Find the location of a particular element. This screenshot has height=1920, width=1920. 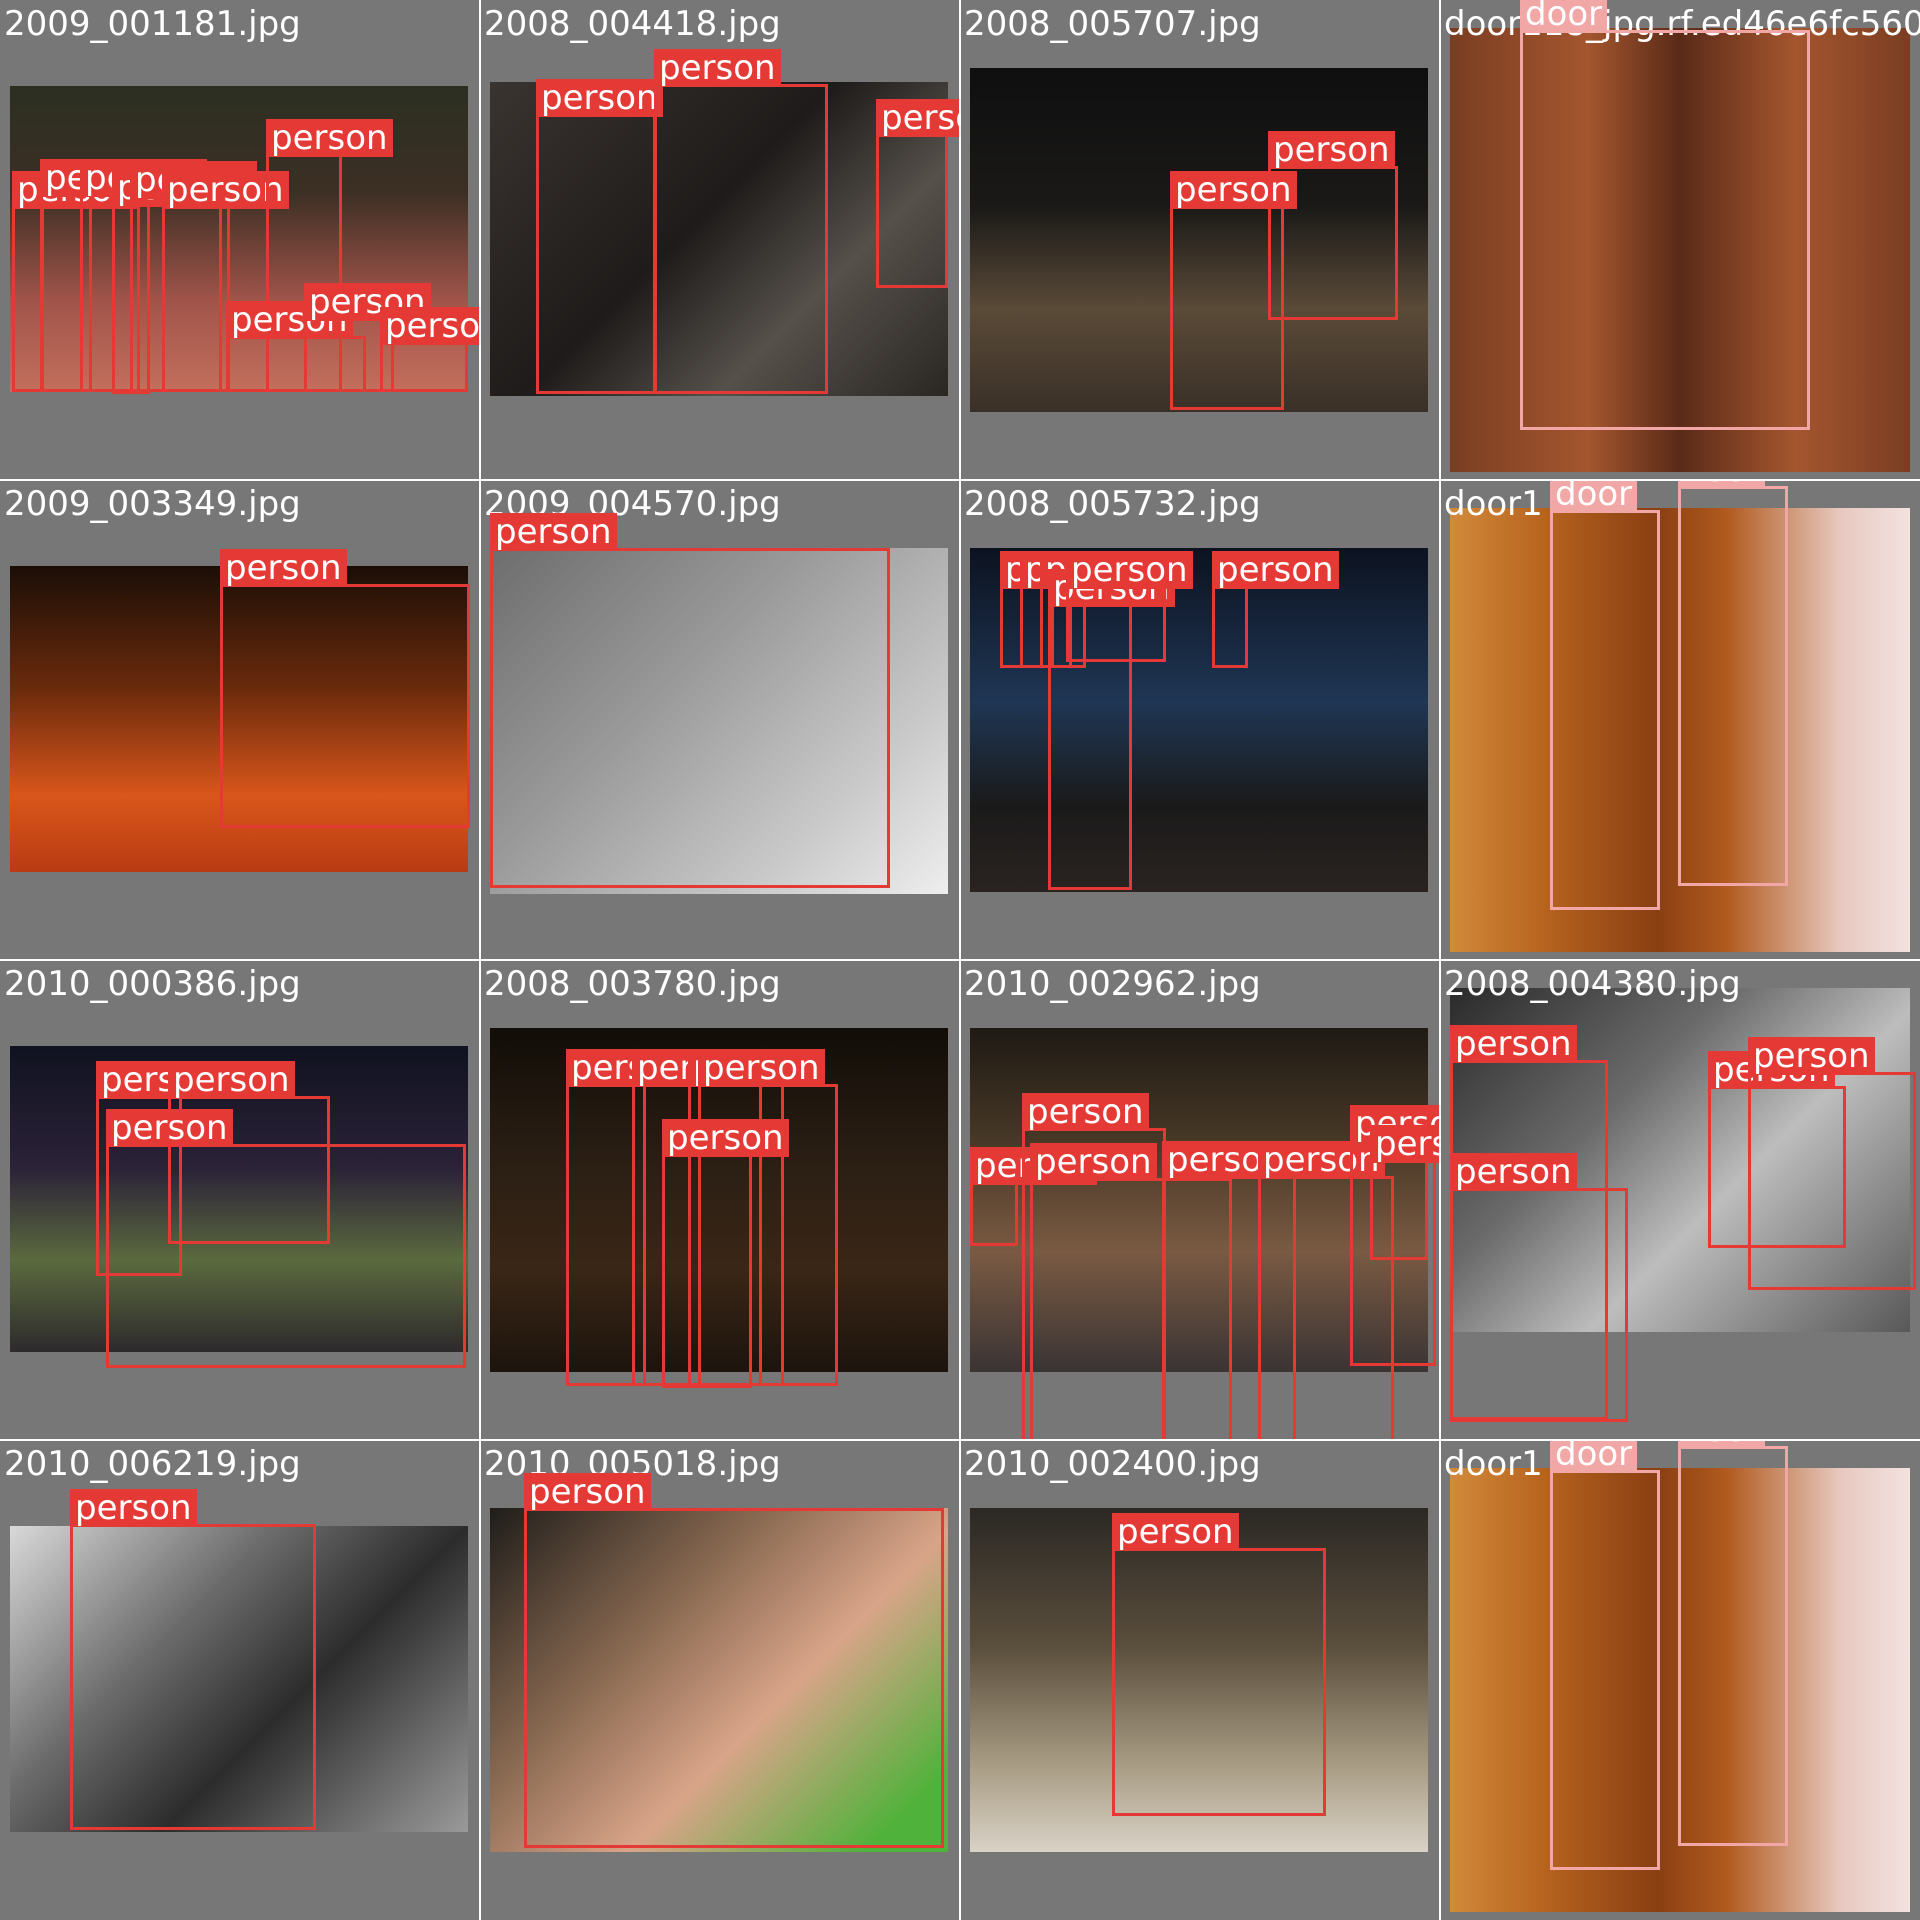

filename-label: 2010_002962.jpg is located at coordinates (1112, 984).